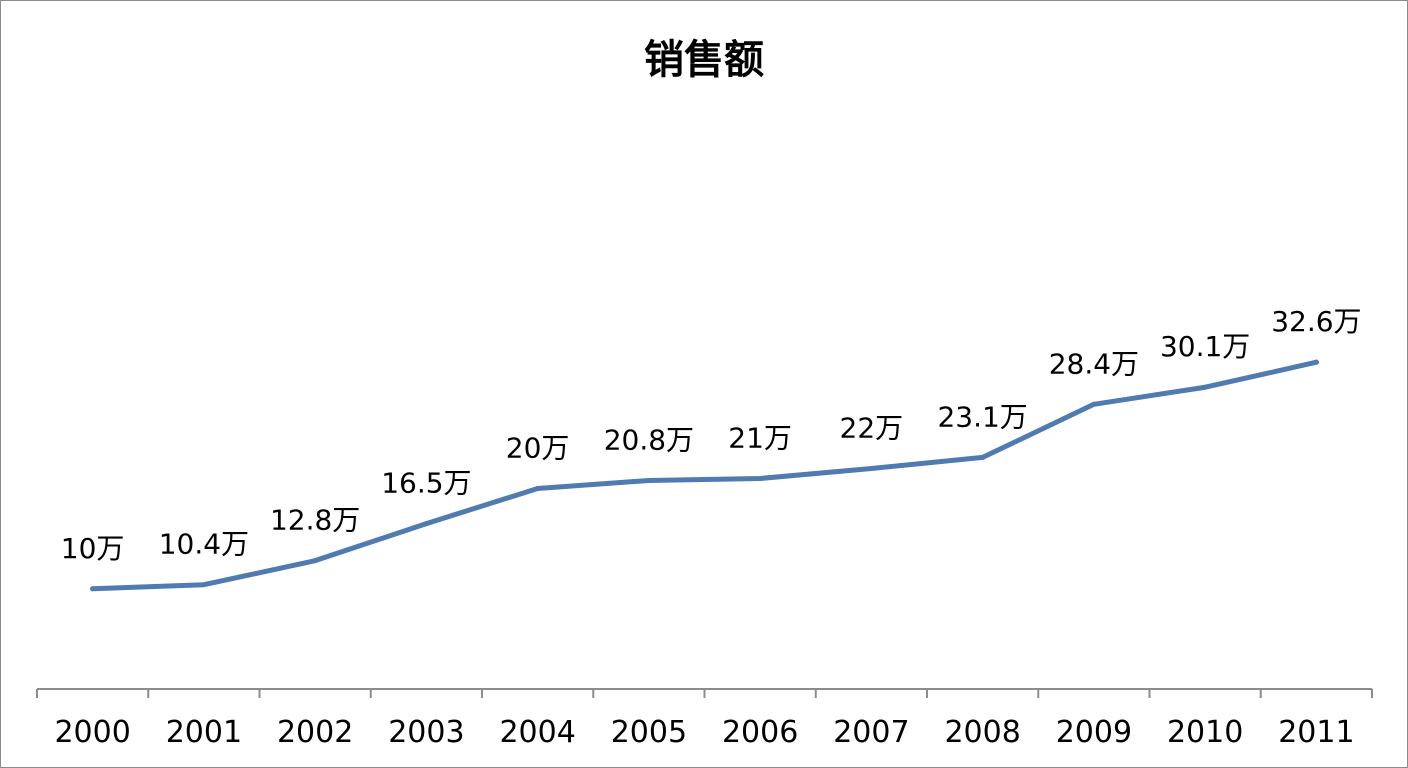  Describe the element at coordinates (92, 732) in the screenshot. I see `x-tick-label: 2000` at that location.